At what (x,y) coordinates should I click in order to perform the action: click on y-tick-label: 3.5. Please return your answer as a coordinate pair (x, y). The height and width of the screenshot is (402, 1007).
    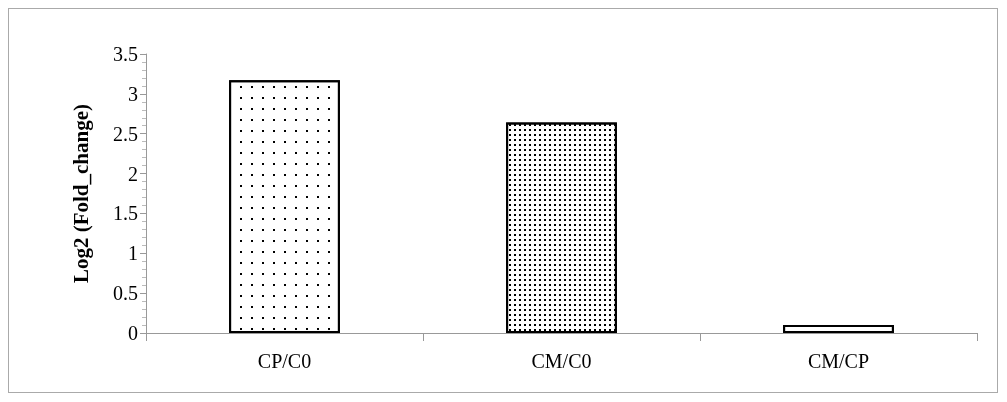
    Looking at the image, I should click on (125, 54).